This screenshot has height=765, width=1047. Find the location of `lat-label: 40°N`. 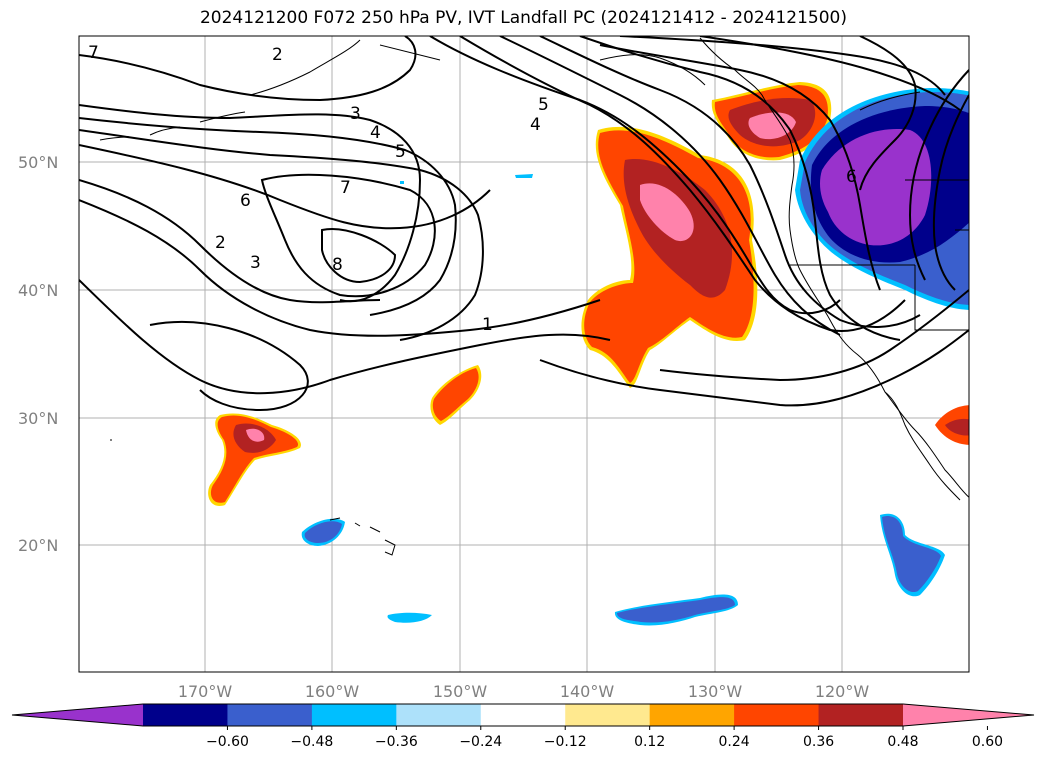

lat-label: 40°N is located at coordinates (38, 290).